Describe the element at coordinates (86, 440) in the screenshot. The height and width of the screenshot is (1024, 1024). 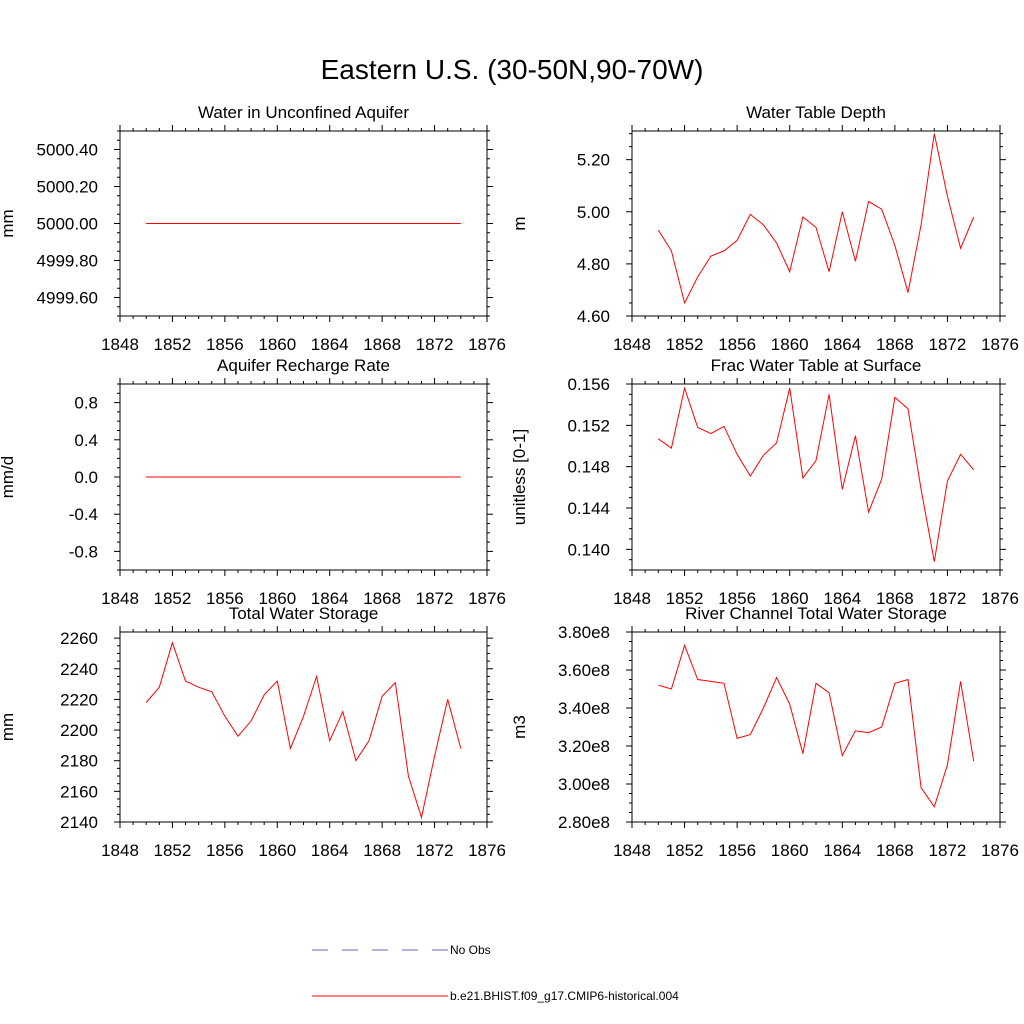
I see `y-tick-label: 0.4` at that location.